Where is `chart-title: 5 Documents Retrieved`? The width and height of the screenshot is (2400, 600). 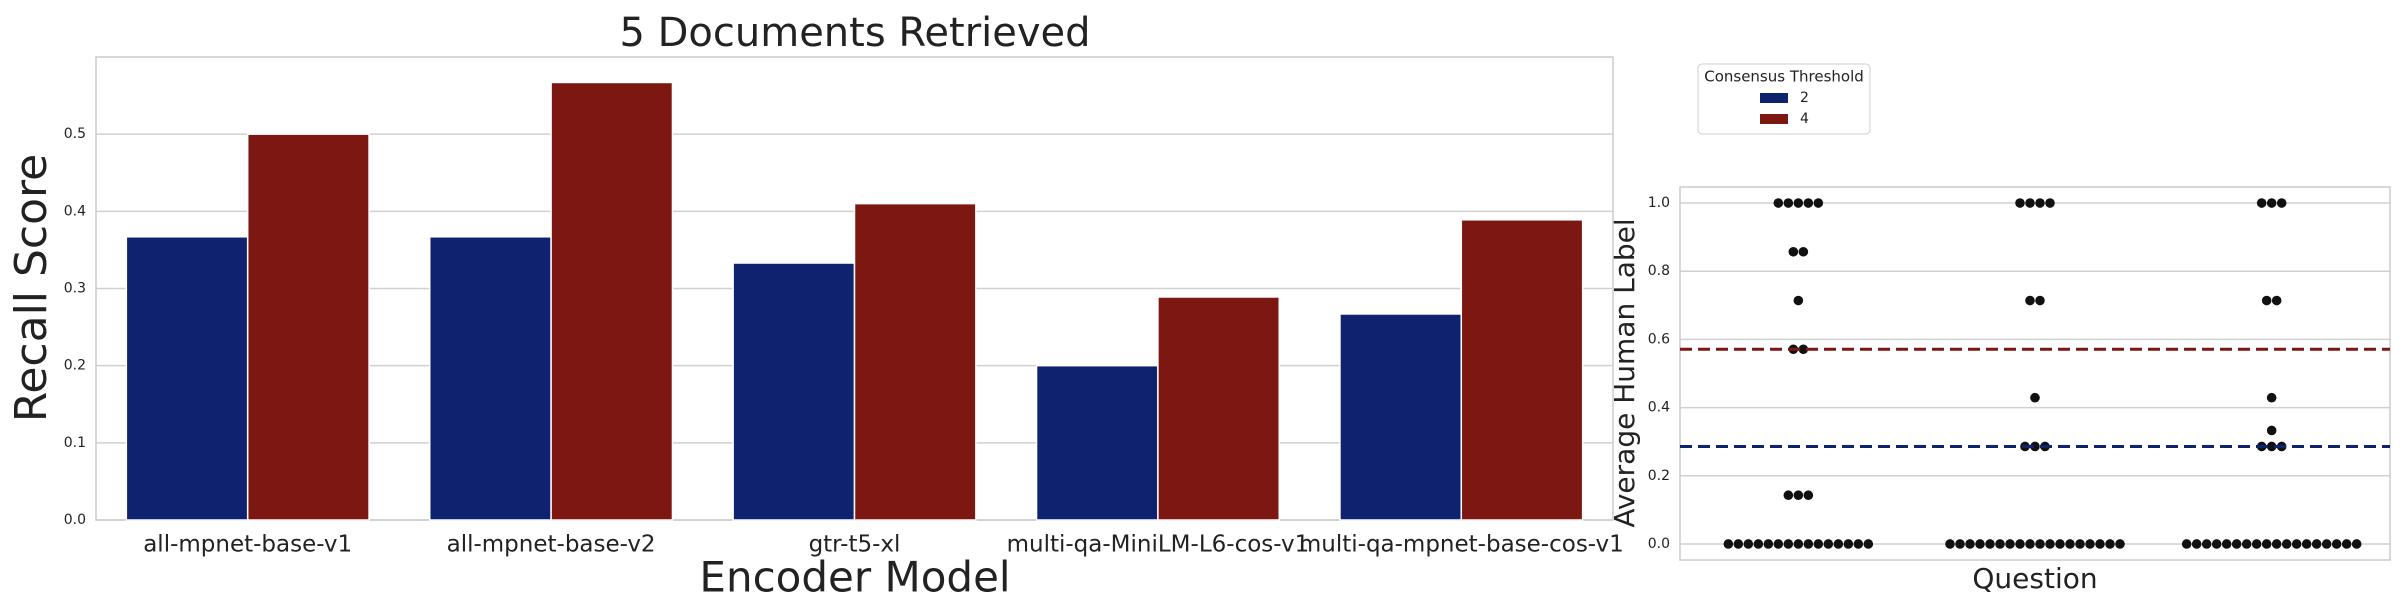 chart-title: 5 Documents Retrieved is located at coordinates (854, 33).